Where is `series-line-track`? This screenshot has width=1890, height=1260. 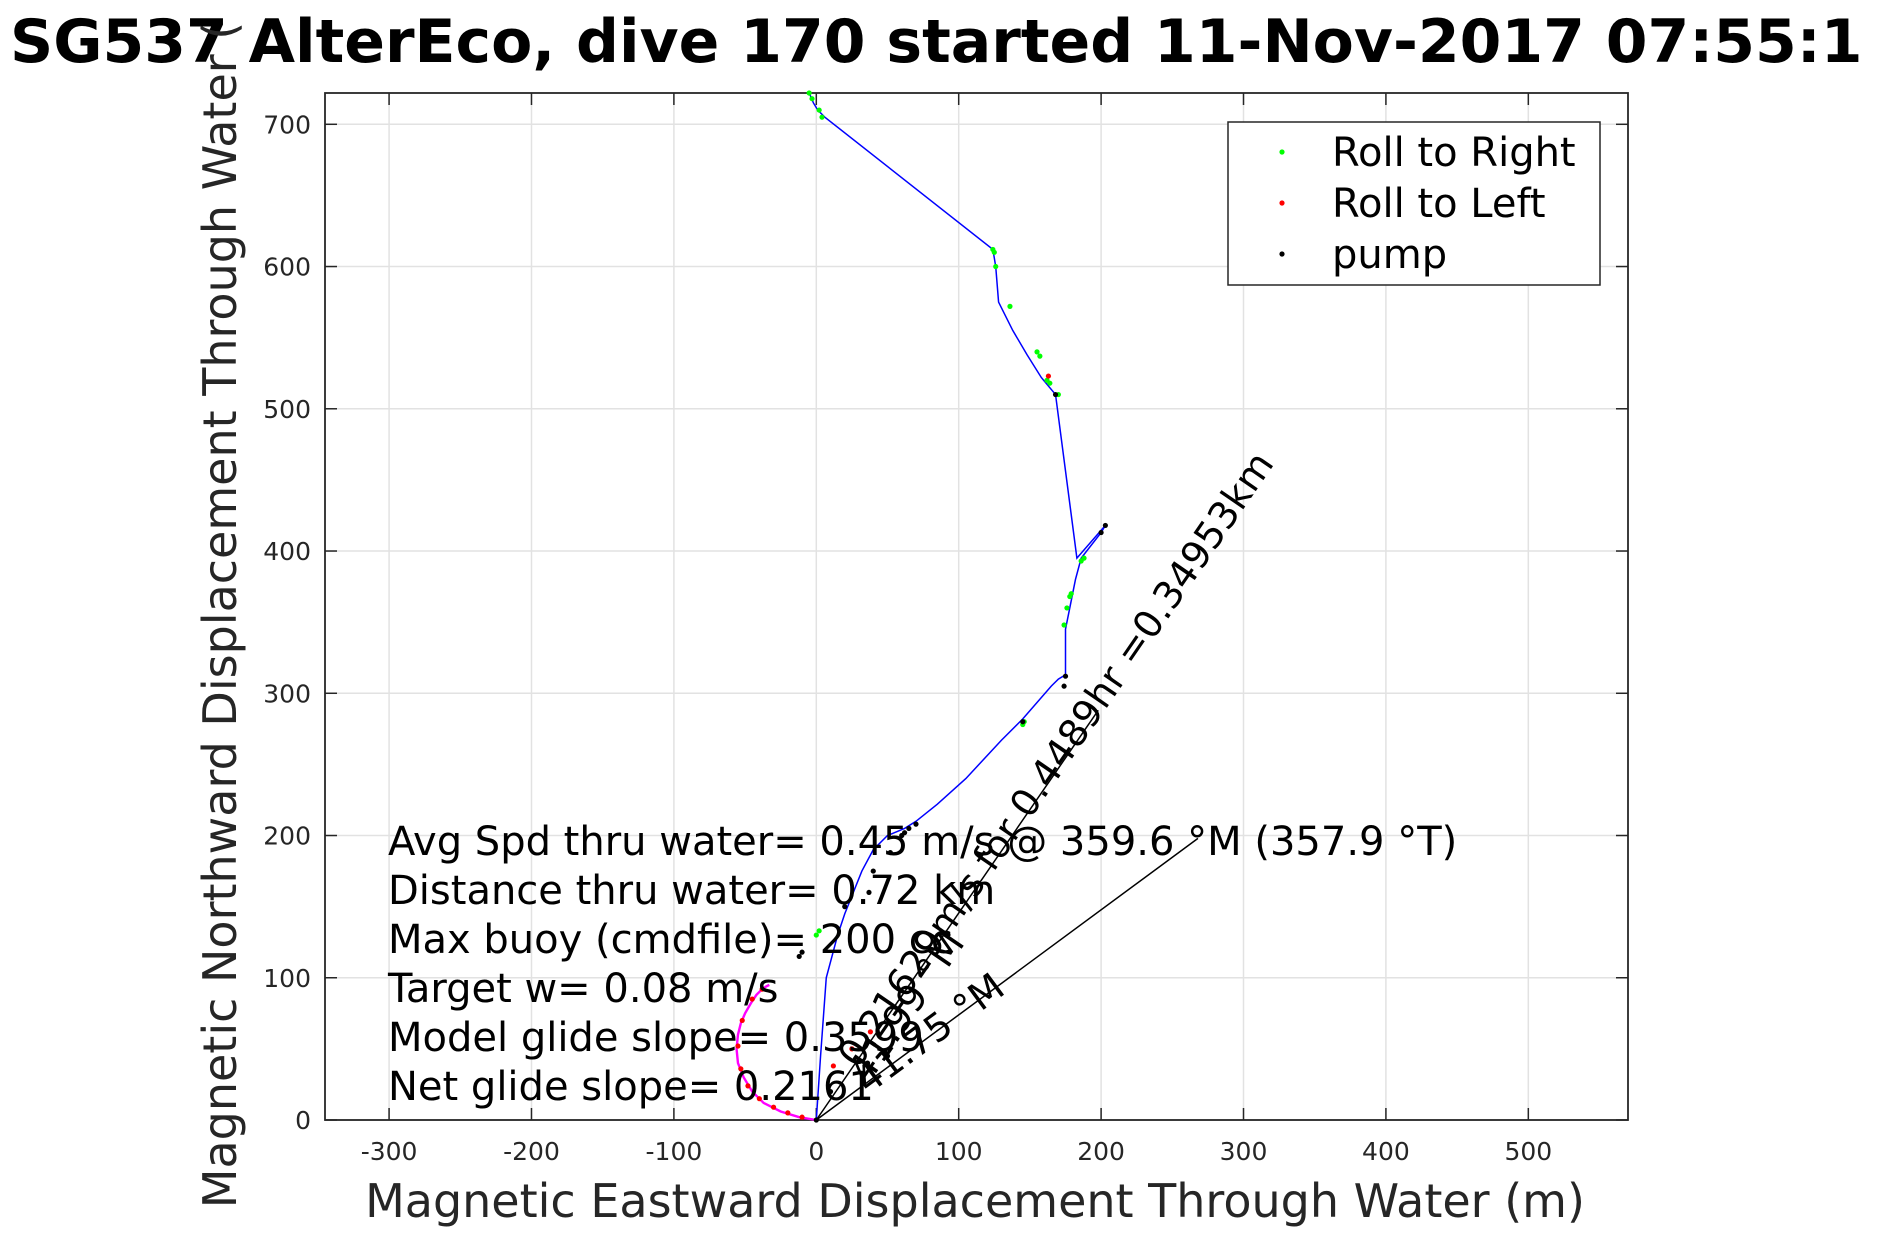 series-line-track is located at coordinates (957, 606).